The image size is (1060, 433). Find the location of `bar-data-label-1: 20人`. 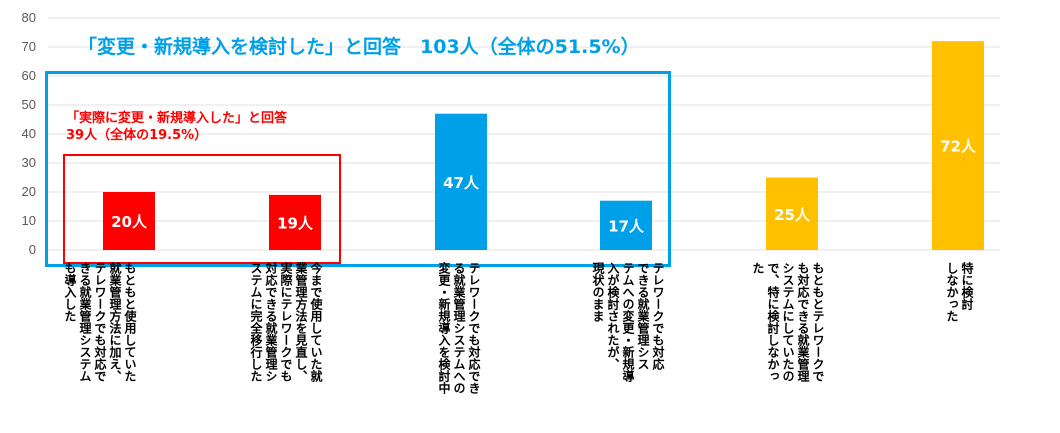

bar-data-label-1: 20人 is located at coordinates (129, 222).